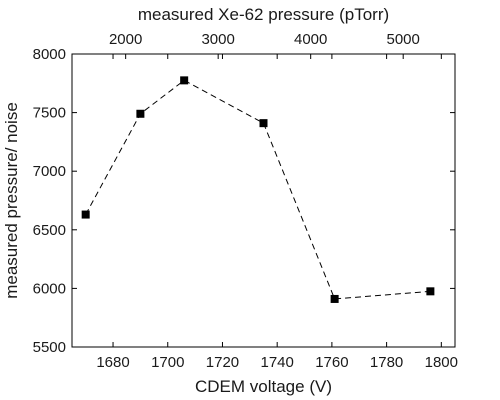 This screenshot has width=500, height=400. I want to click on top-tick-label: 4000, so click(310, 39).